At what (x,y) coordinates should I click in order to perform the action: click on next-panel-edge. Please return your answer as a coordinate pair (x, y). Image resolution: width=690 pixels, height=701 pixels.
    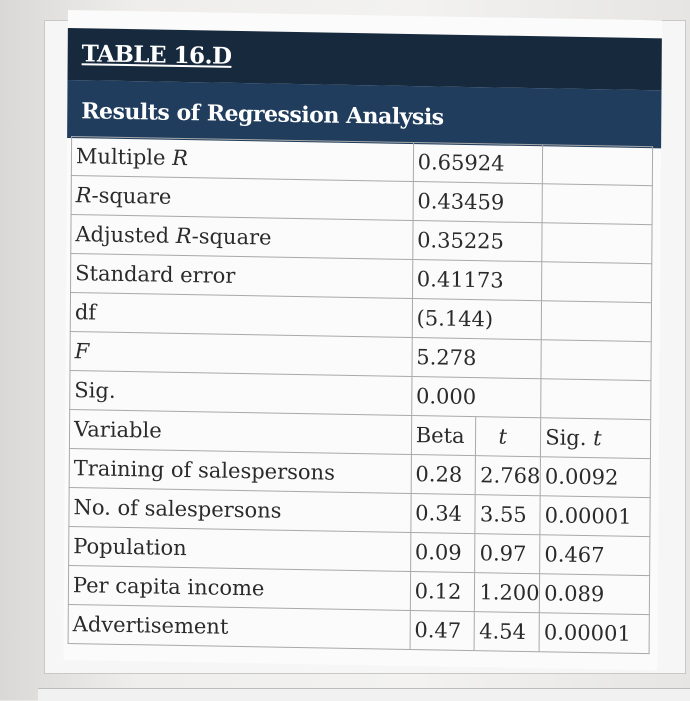
    Looking at the image, I should click on (364, 694).